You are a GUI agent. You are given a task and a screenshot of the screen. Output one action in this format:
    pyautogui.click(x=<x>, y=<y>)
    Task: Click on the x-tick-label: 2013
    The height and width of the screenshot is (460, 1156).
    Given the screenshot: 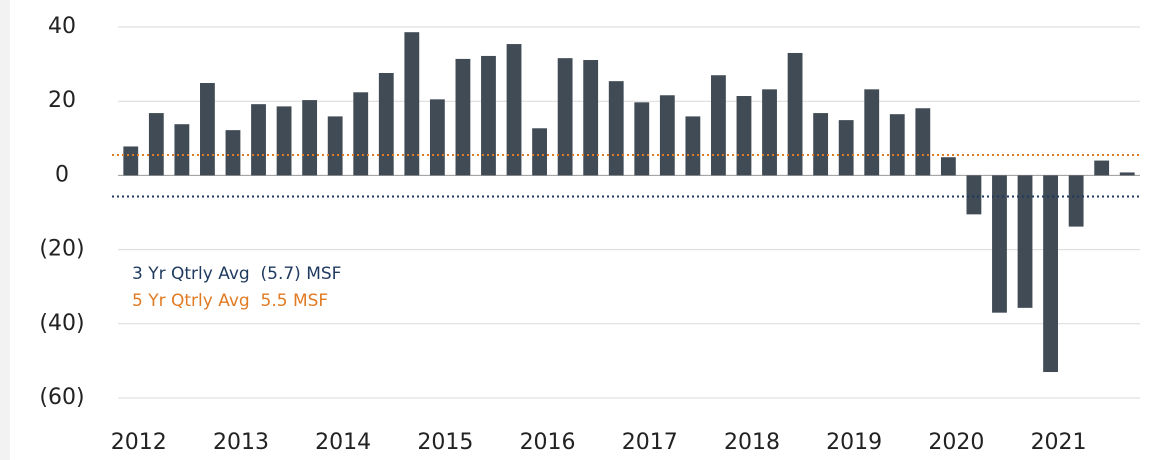 What is the action you would take?
    pyautogui.click(x=241, y=442)
    